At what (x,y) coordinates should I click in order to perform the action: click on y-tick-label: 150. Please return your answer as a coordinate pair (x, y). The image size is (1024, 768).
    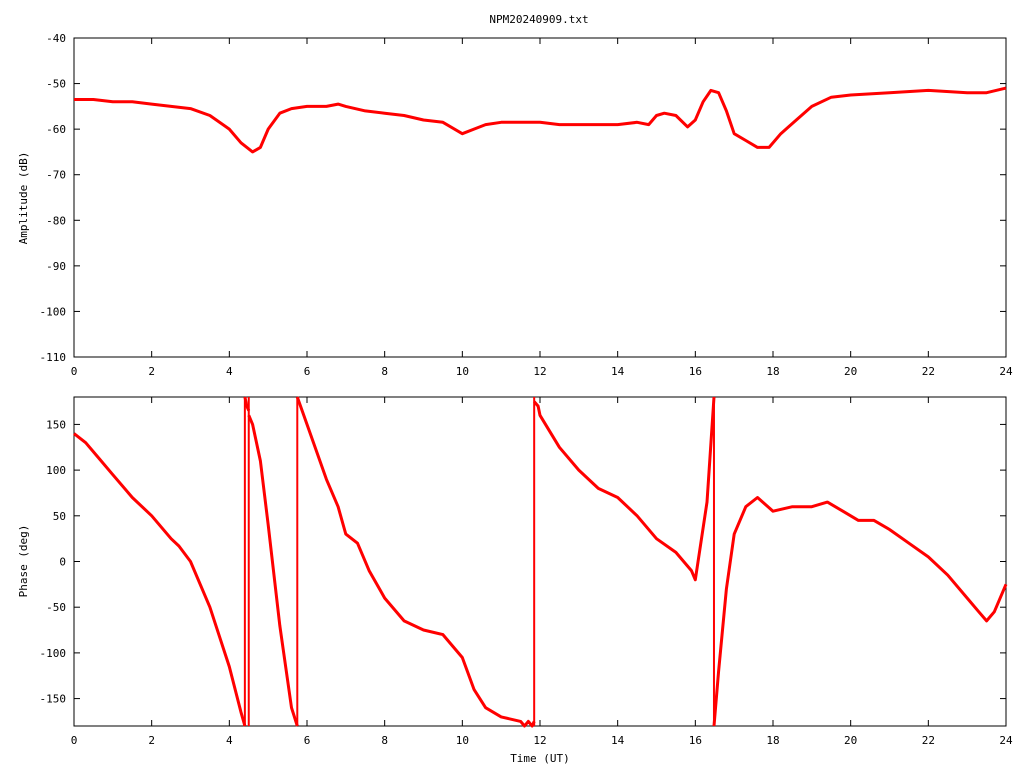
    Looking at the image, I should click on (56, 424).